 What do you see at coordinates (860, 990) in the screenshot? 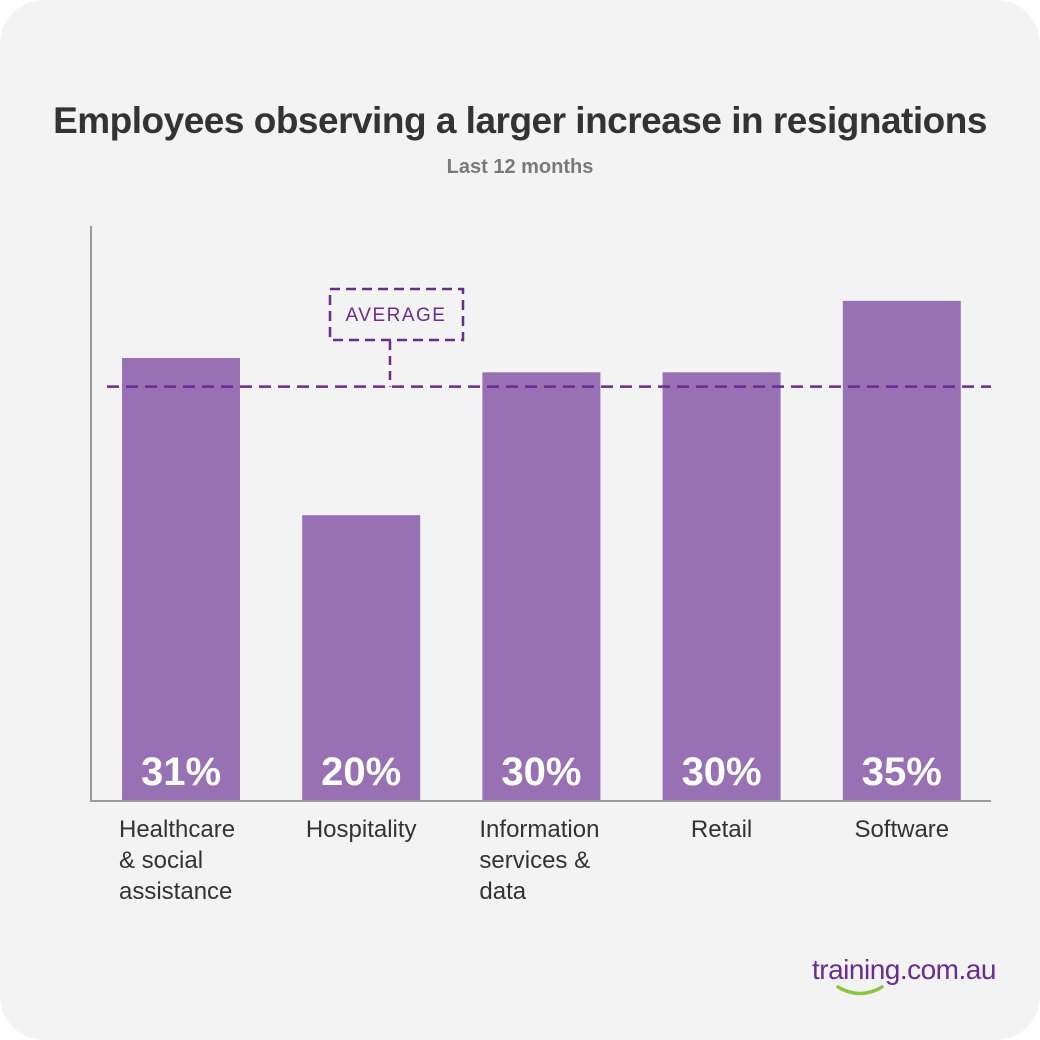
I see `smile-icon` at bounding box center [860, 990].